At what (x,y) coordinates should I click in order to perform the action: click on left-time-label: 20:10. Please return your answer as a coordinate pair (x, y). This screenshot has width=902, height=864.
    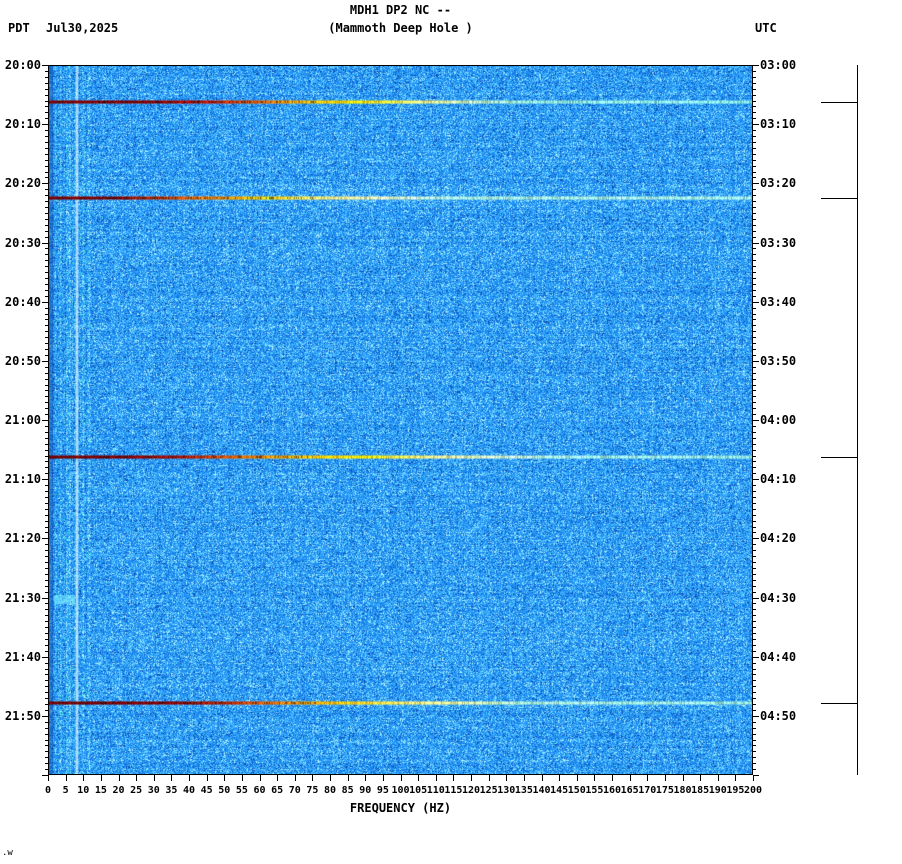
    Looking at the image, I should click on (22, 124).